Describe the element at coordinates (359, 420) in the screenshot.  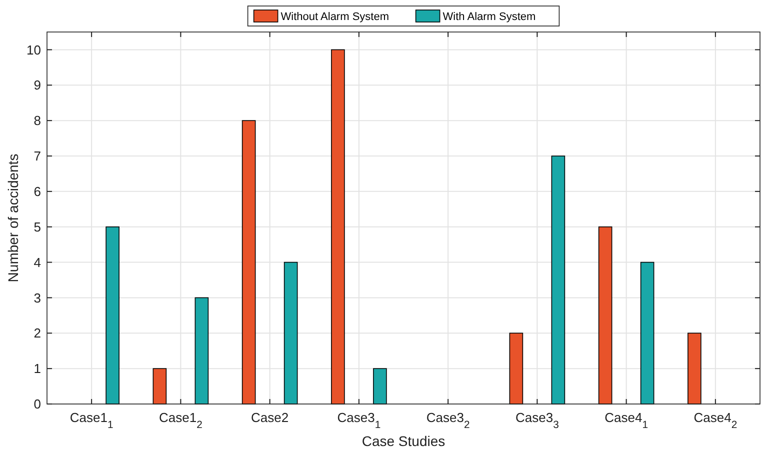
I see `x-tick-label: Case3$_{1}$` at that location.